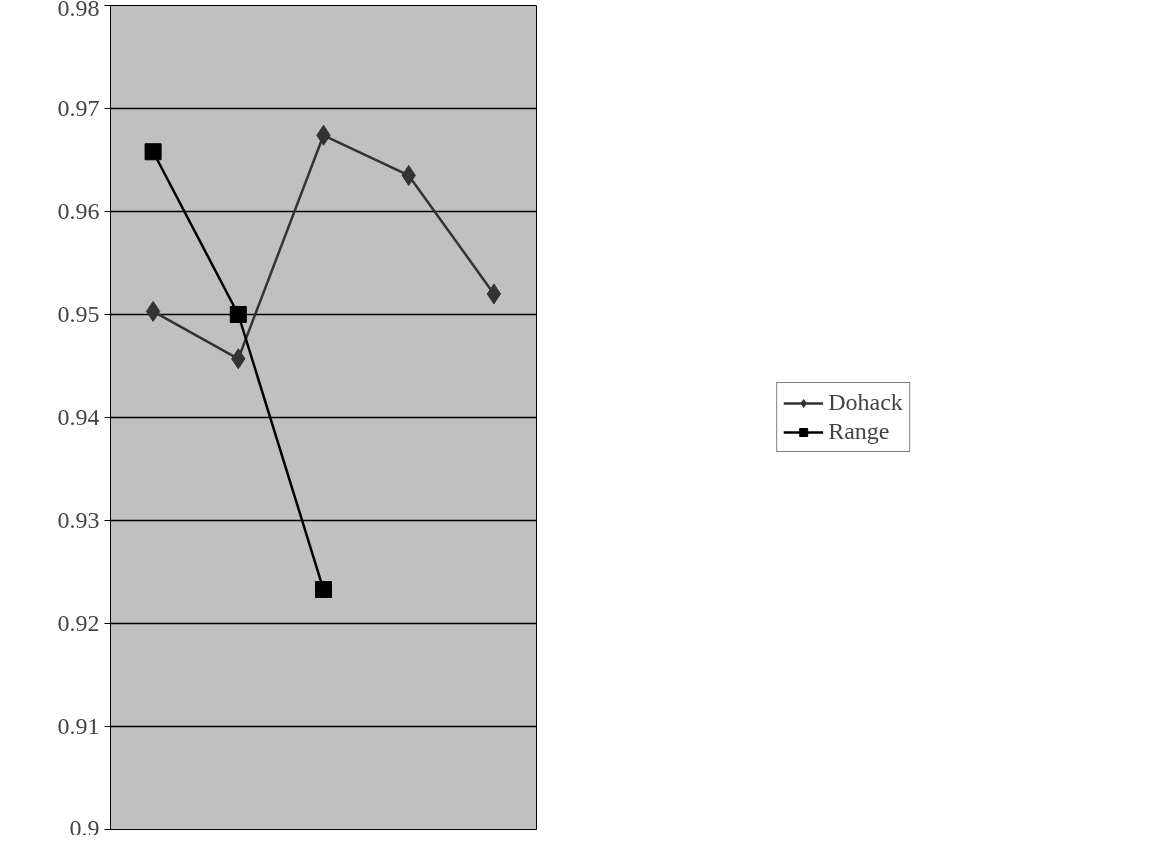 Image resolution: width=1161 pixels, height=845 pixels. I want to click on y-tick-label: 0.91, so click(78, 726).